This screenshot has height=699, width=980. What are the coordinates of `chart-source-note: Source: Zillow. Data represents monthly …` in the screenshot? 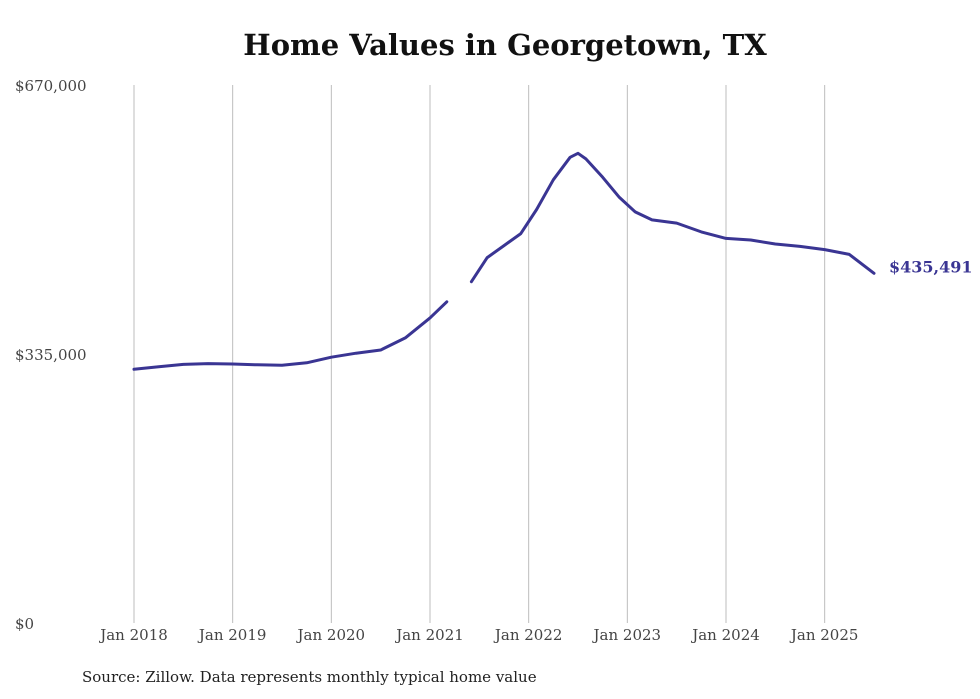 It's located at (309, 677).